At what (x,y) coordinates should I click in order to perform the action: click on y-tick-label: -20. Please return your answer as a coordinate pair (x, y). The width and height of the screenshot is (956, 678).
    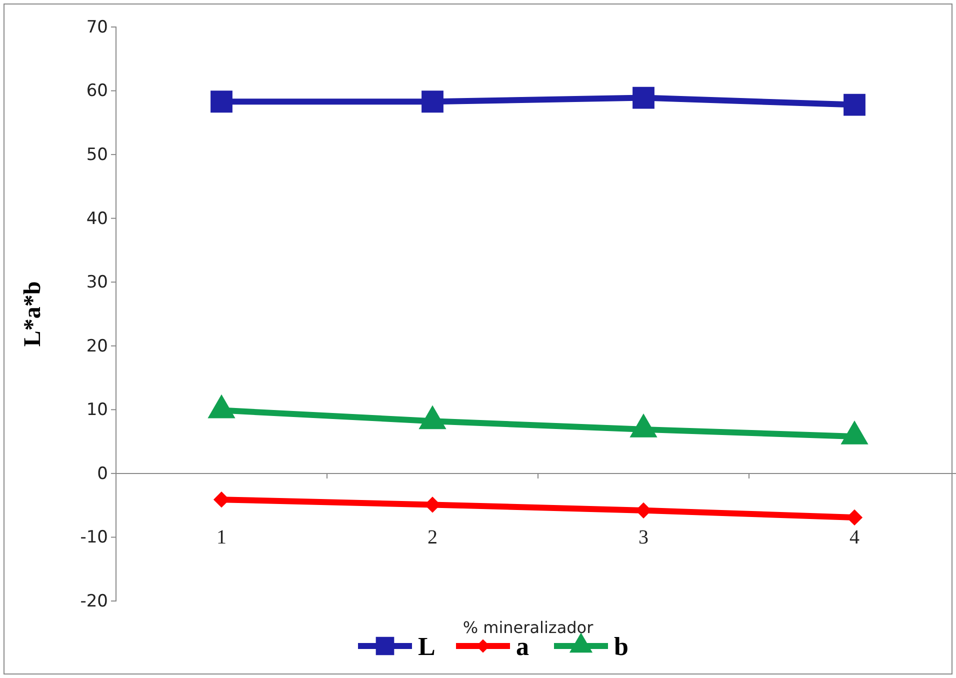
    Looking at the image, I should click on (94, 601).